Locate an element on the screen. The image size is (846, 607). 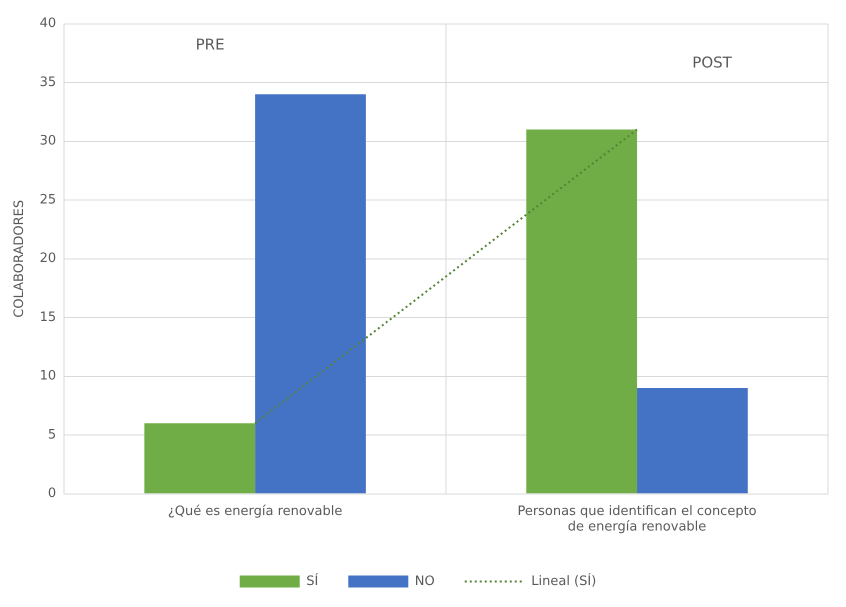
y-tick-label: 30 is located at coordinates (48, 141).